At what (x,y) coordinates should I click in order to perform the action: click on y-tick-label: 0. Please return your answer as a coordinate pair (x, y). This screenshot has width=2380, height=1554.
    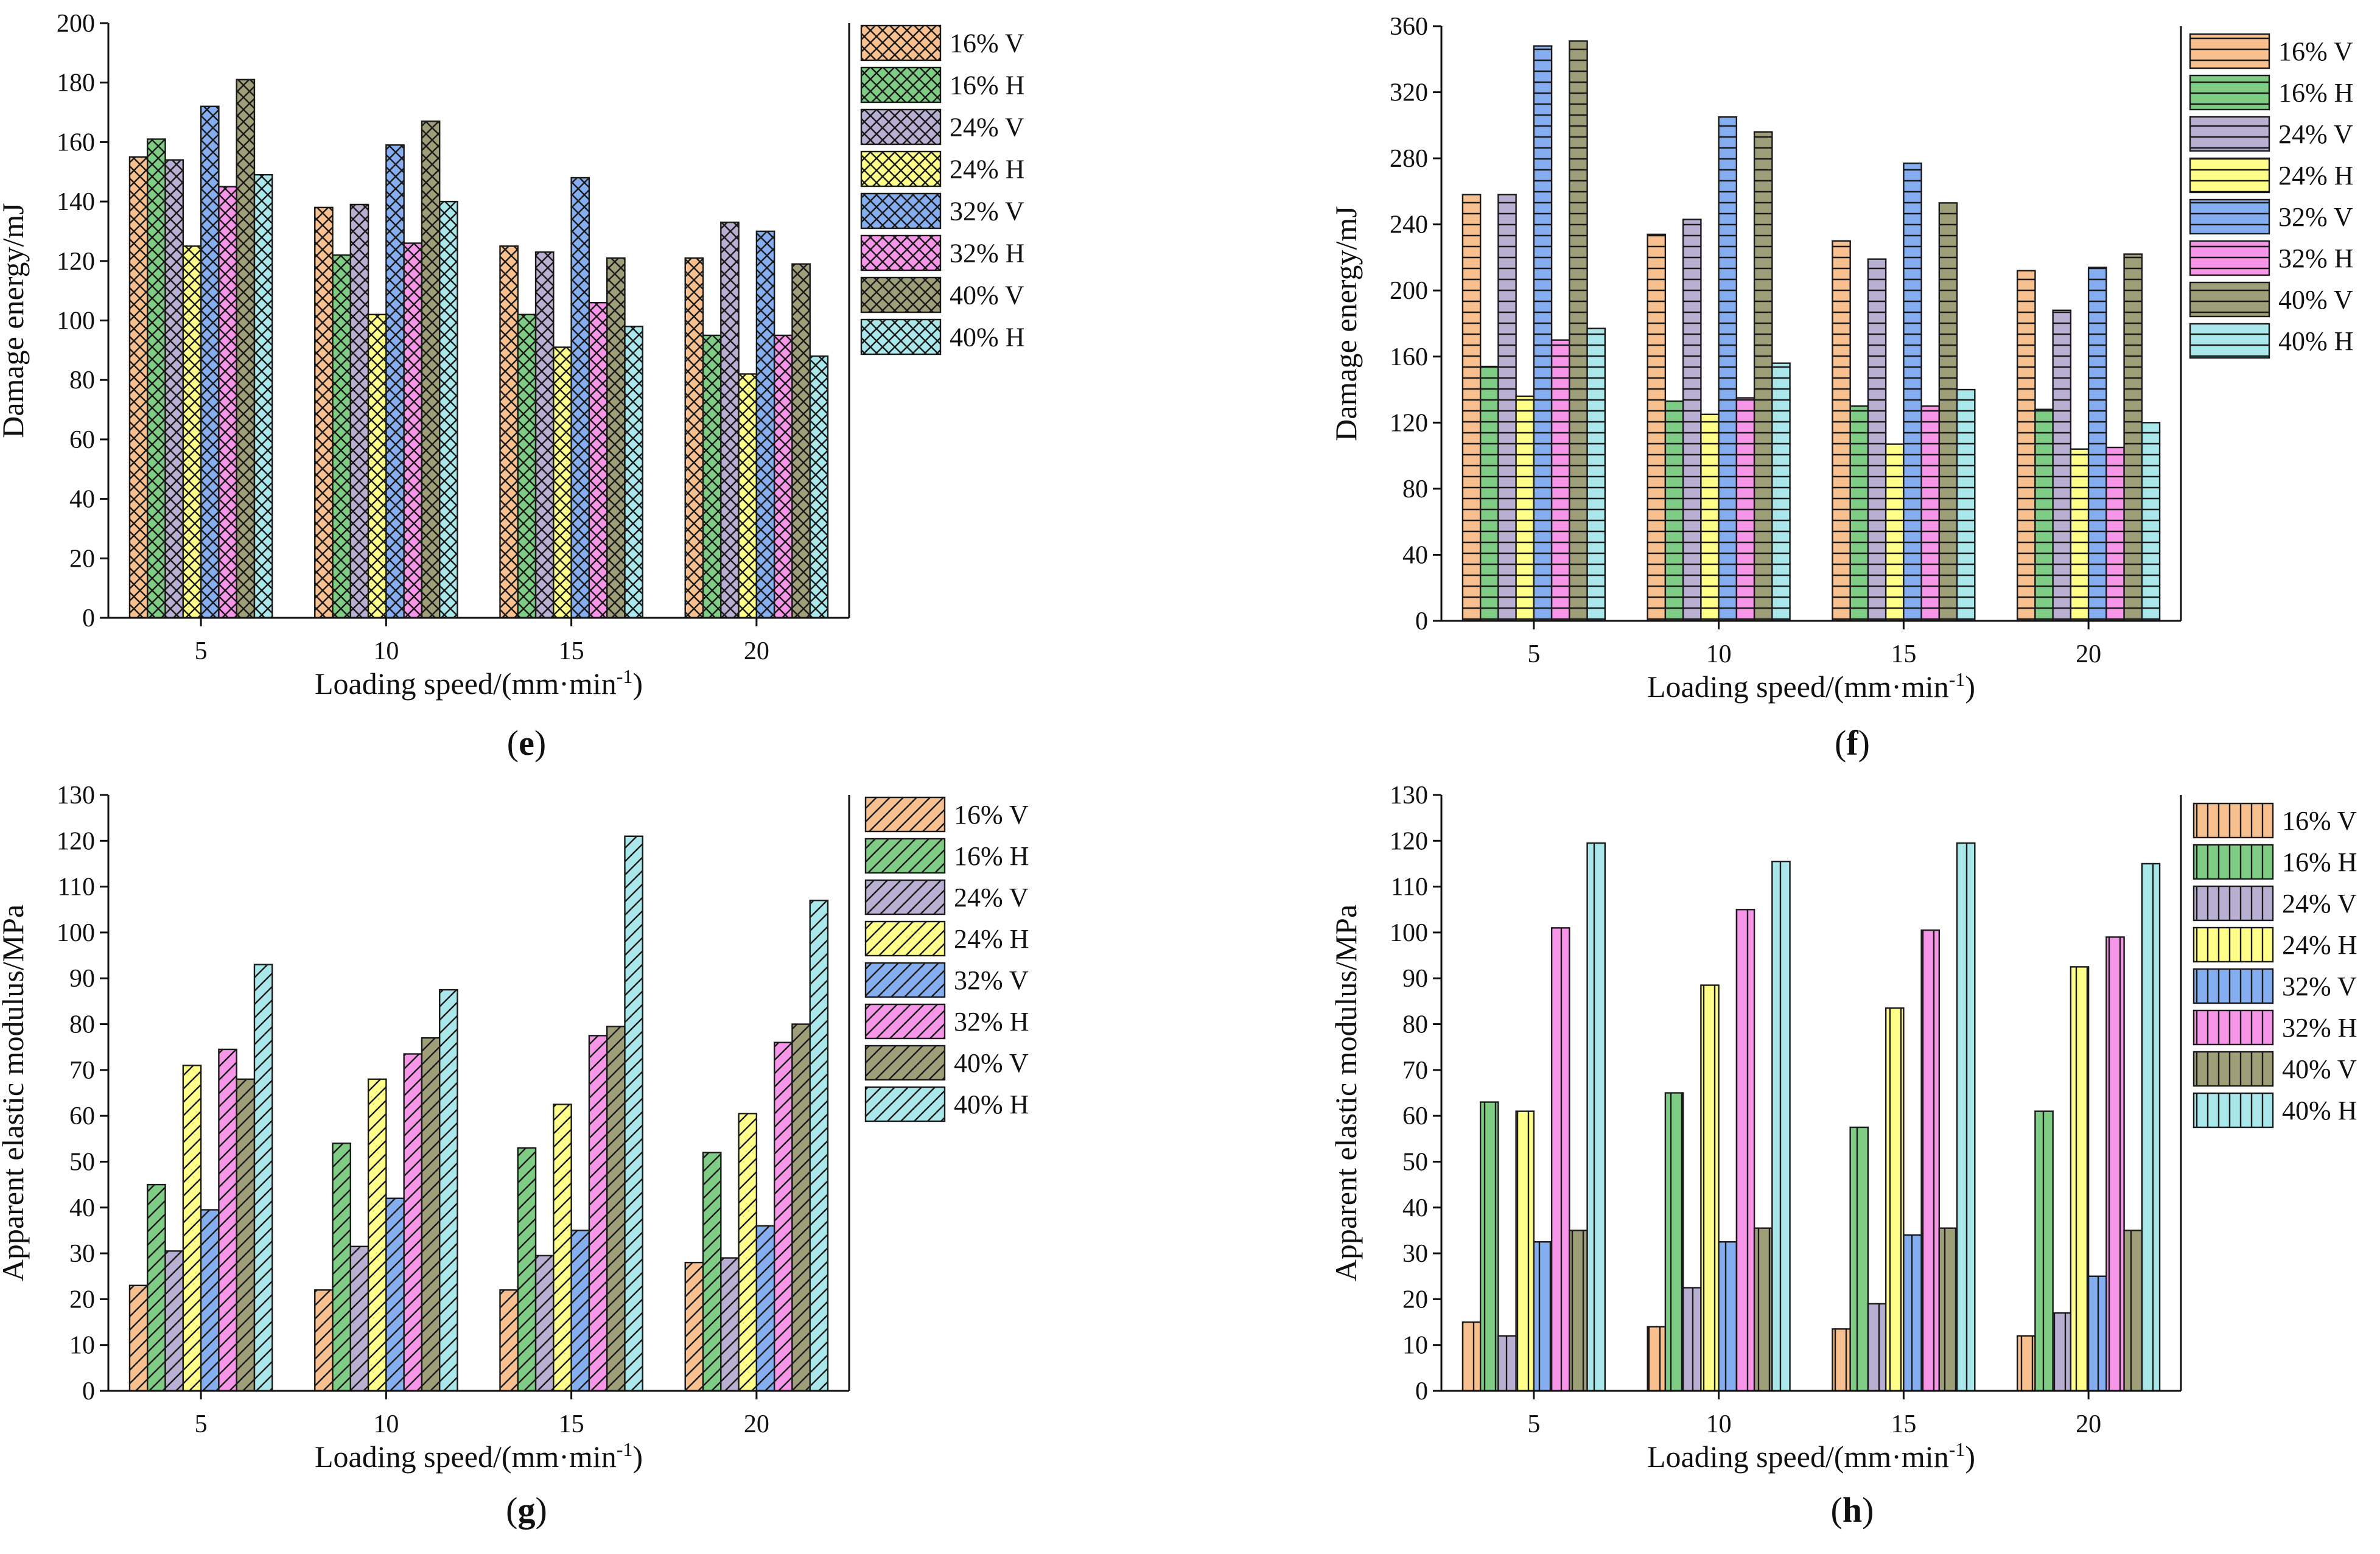
    Looking at the image, I should click on (88, 1391).